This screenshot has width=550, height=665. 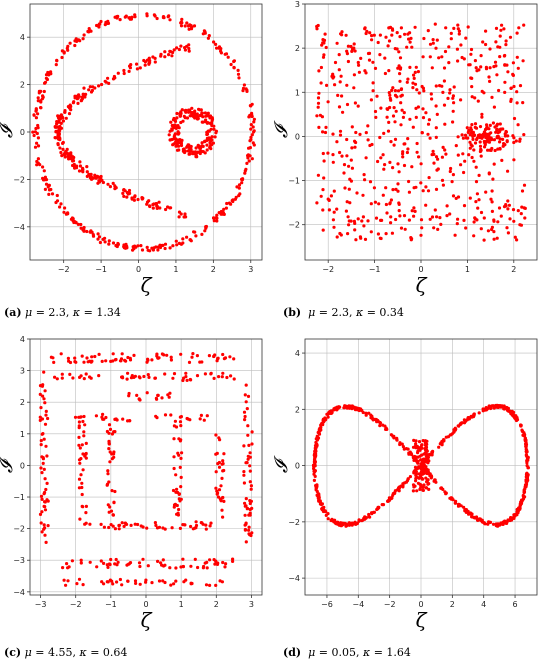 I want to click on y-tick-label: 2, so click(x=297, y=409).